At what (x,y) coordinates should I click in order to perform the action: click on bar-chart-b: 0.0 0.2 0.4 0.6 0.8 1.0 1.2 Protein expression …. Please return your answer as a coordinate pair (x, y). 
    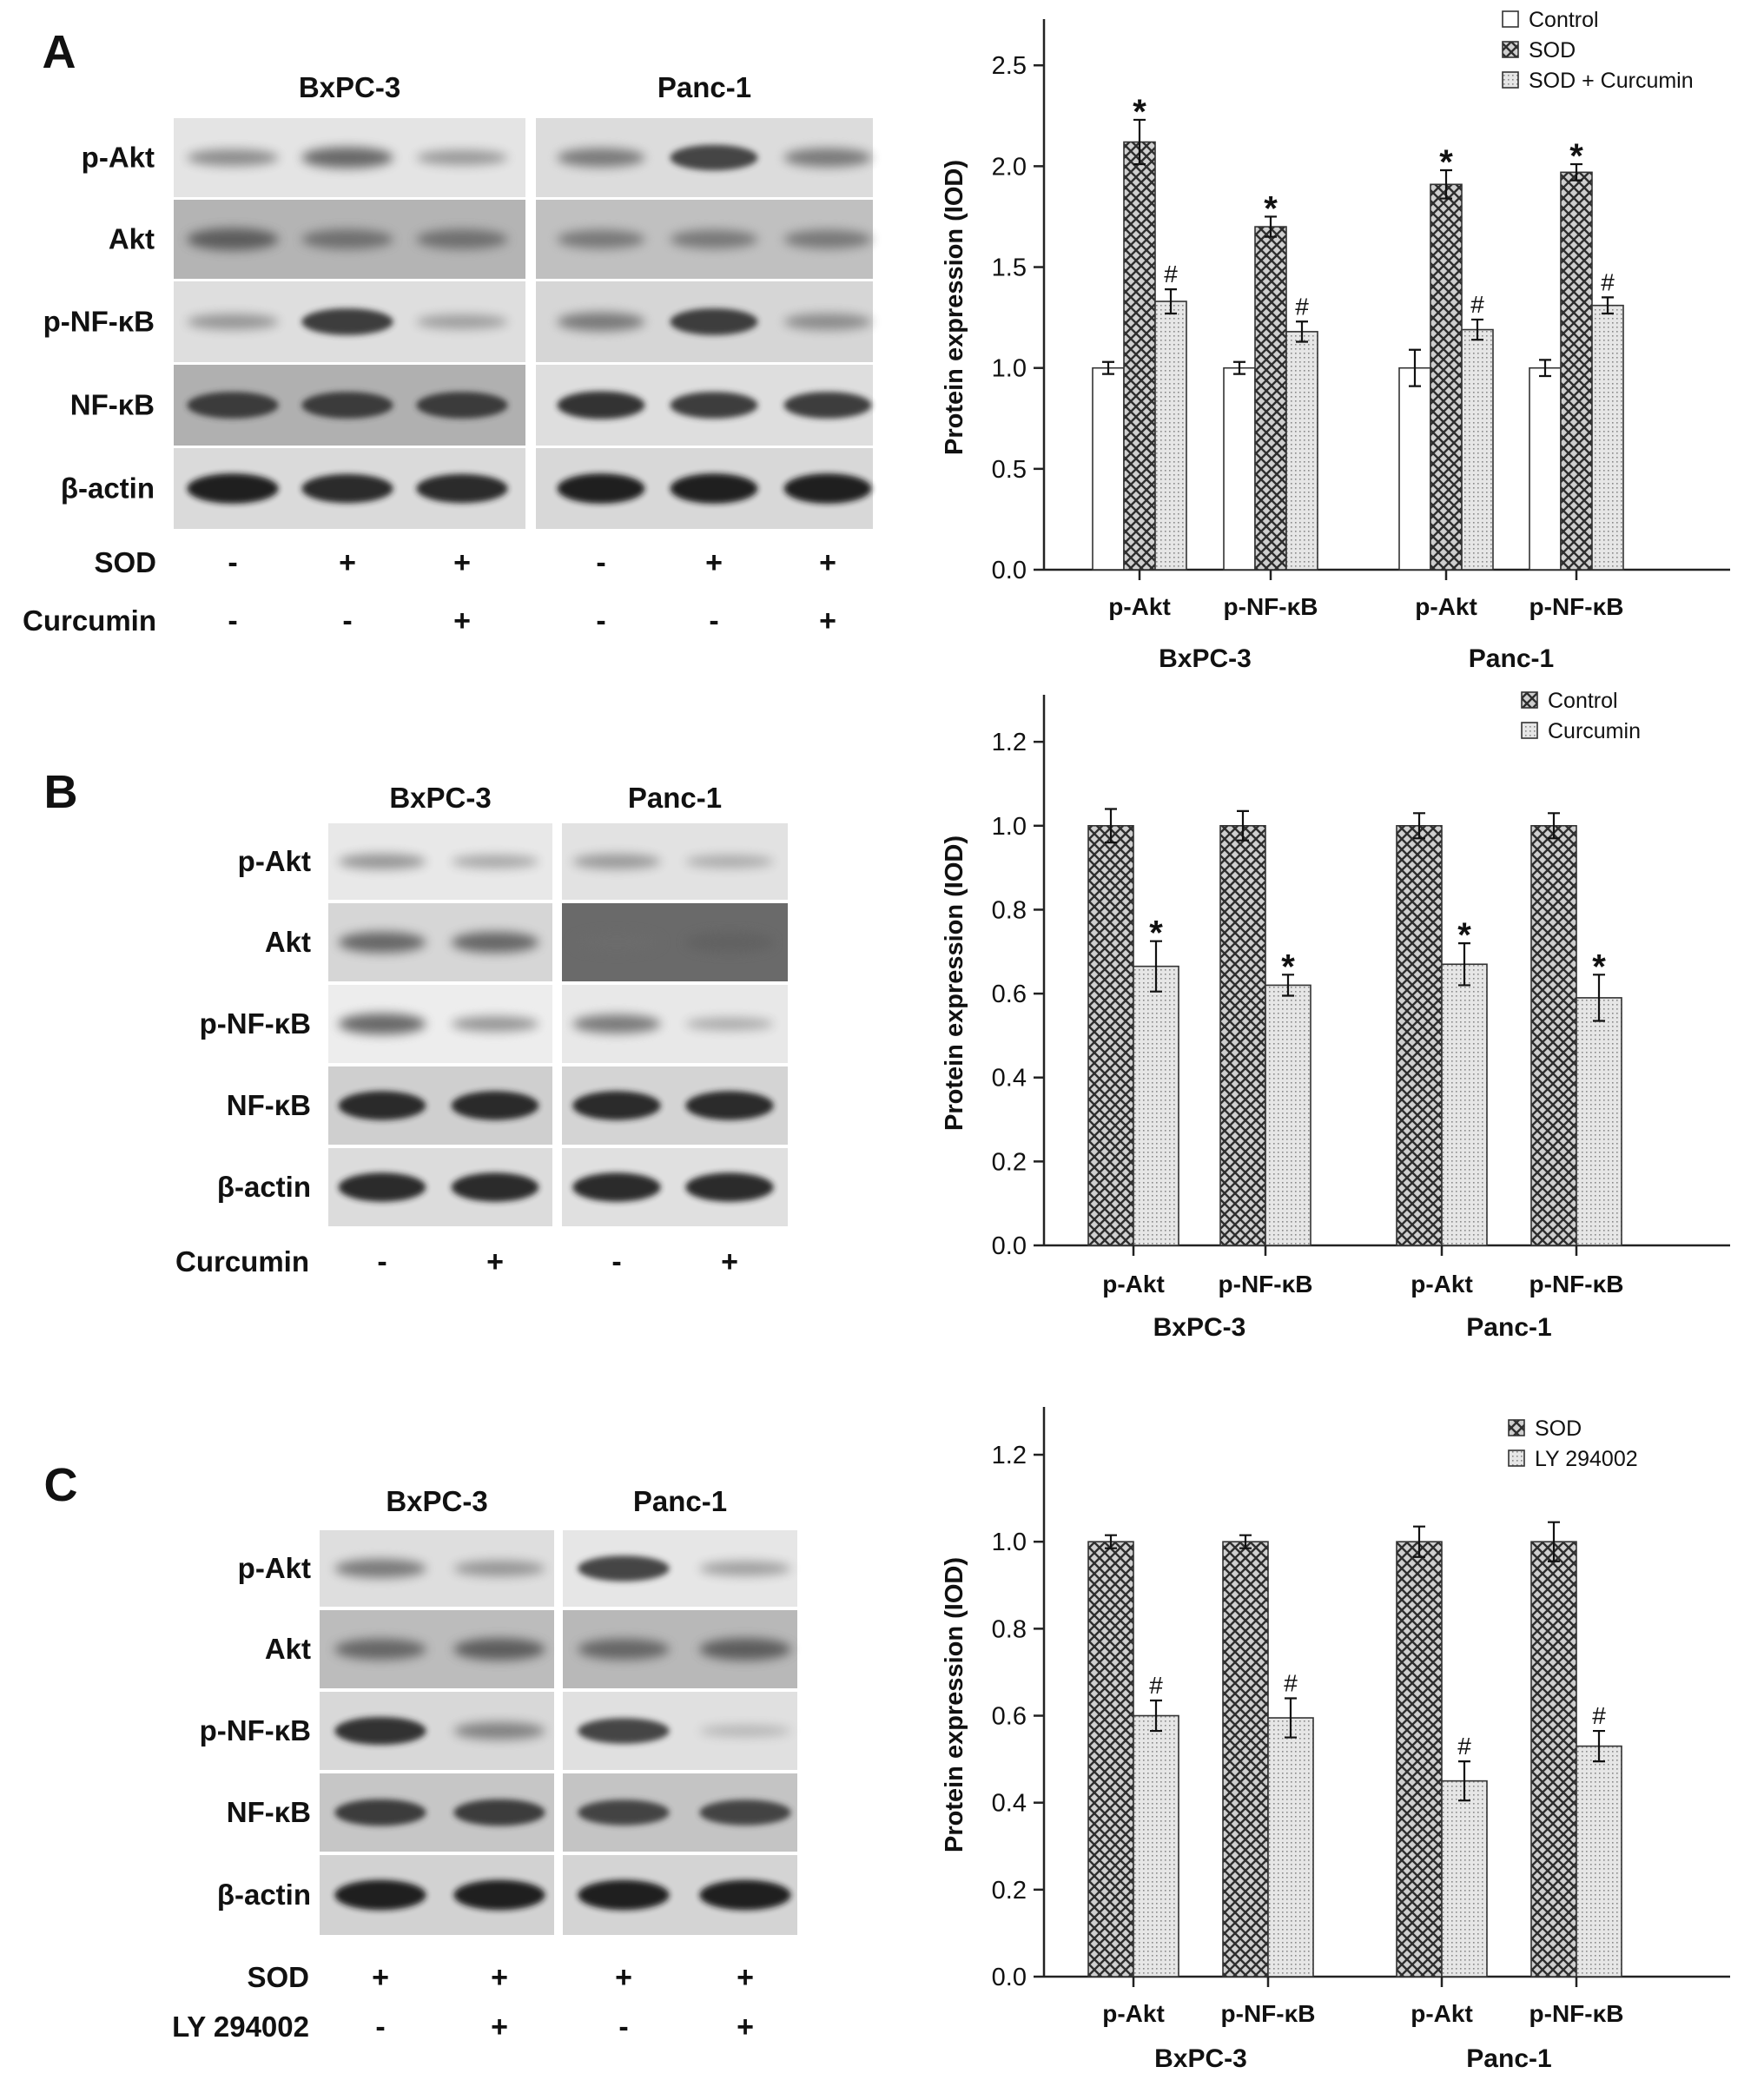
    Looking at the image, I should click on (1336, 1016).